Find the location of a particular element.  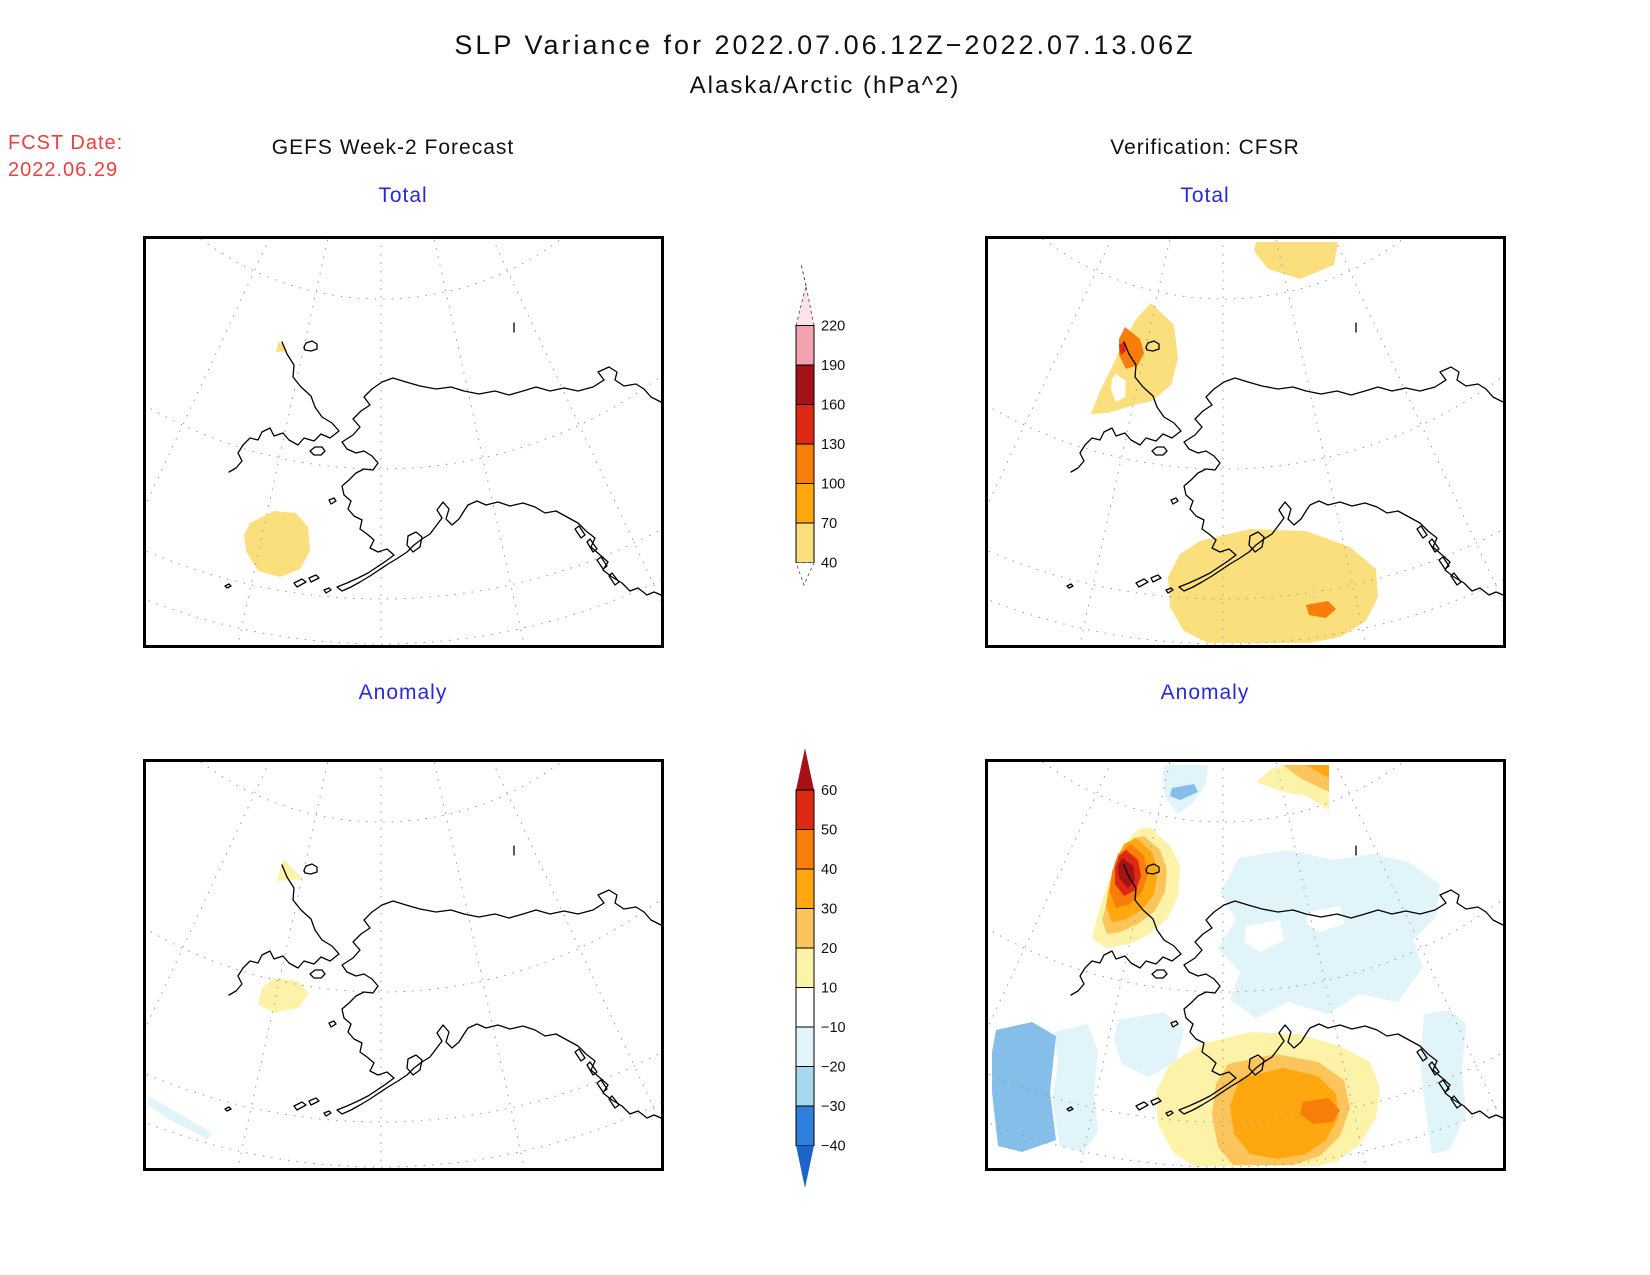

colorbar-tick-label: −30 is located at coordinates (833, 1107).